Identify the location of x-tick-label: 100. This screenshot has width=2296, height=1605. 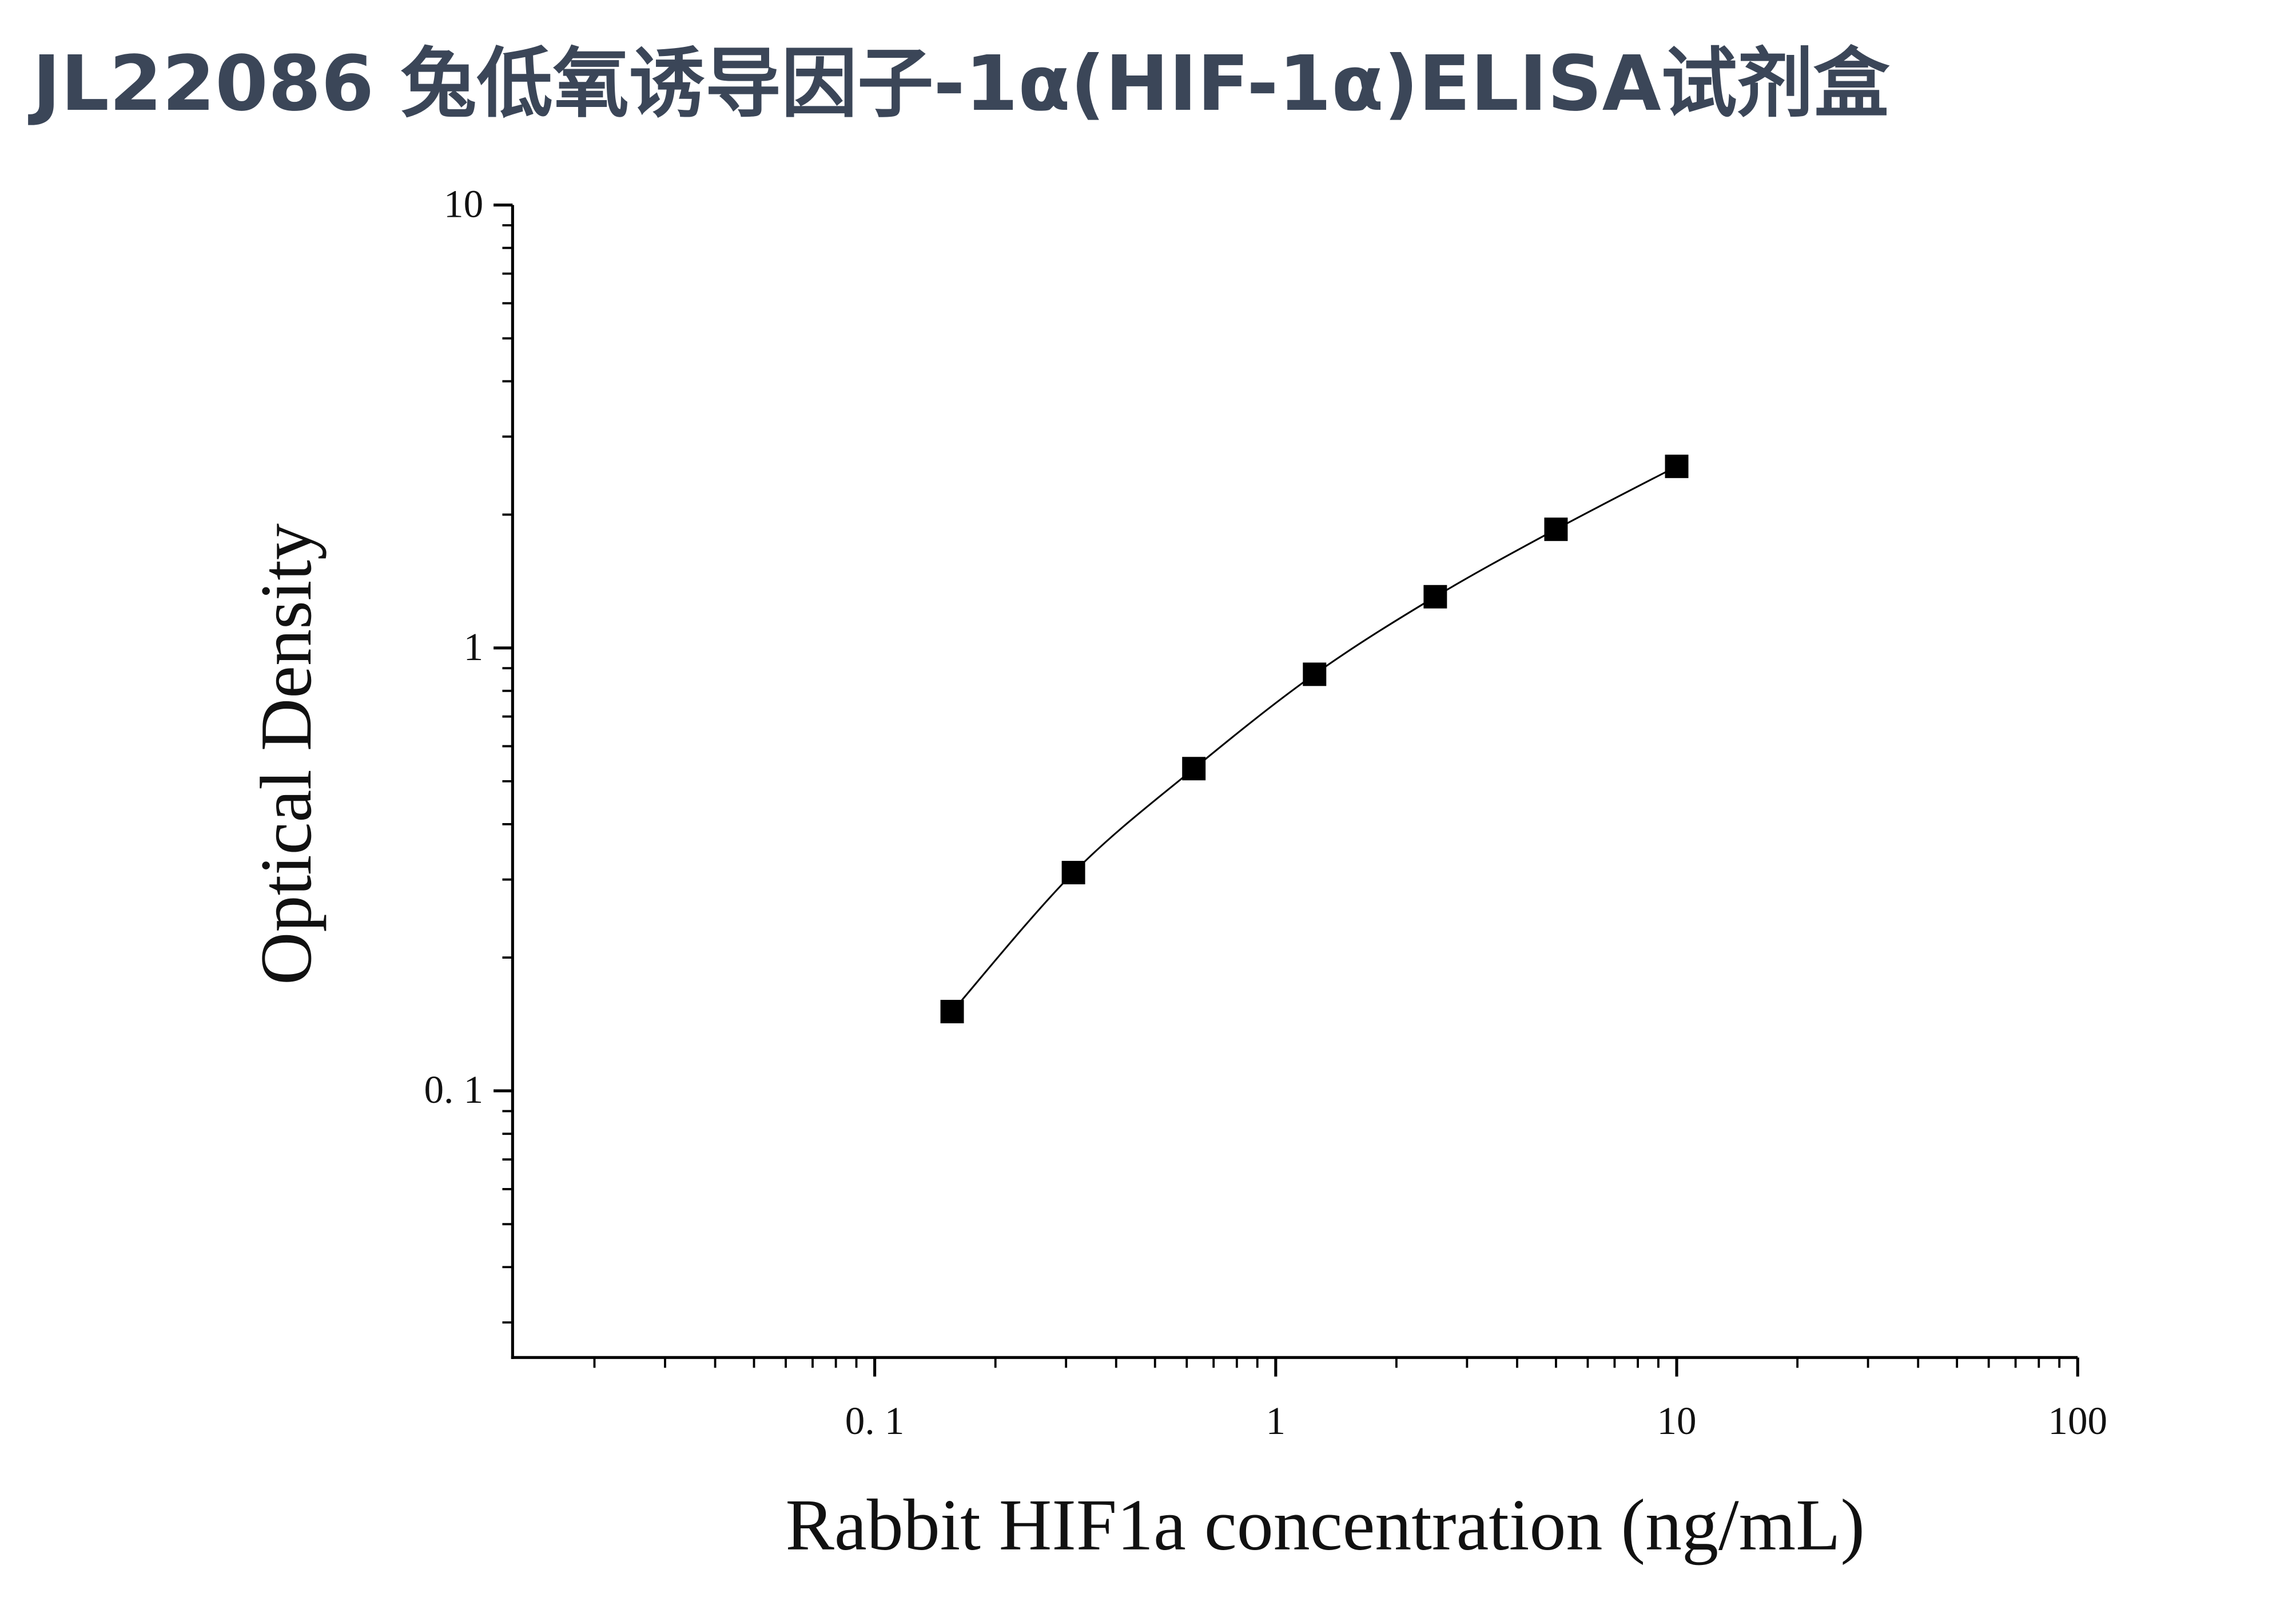
(2077, 1421).